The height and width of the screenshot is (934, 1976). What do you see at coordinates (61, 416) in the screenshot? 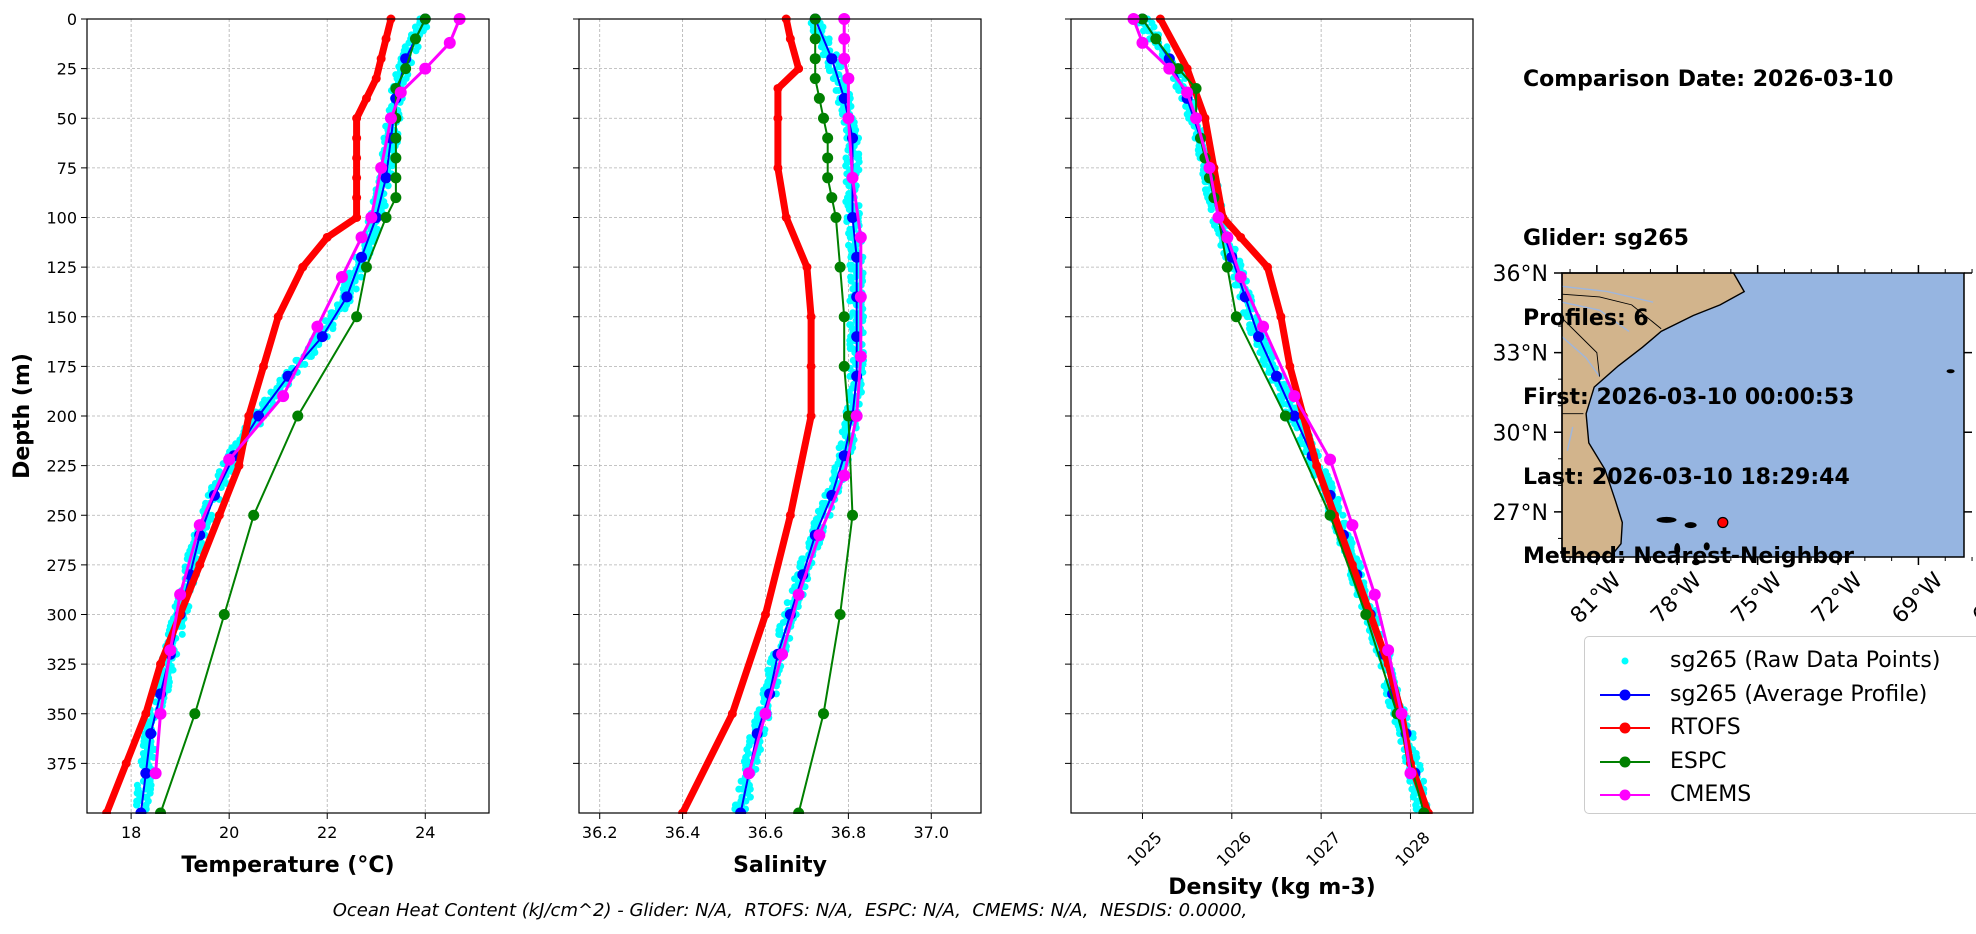
I see `y-tick-label: 200` at bounding box center [61, 416].